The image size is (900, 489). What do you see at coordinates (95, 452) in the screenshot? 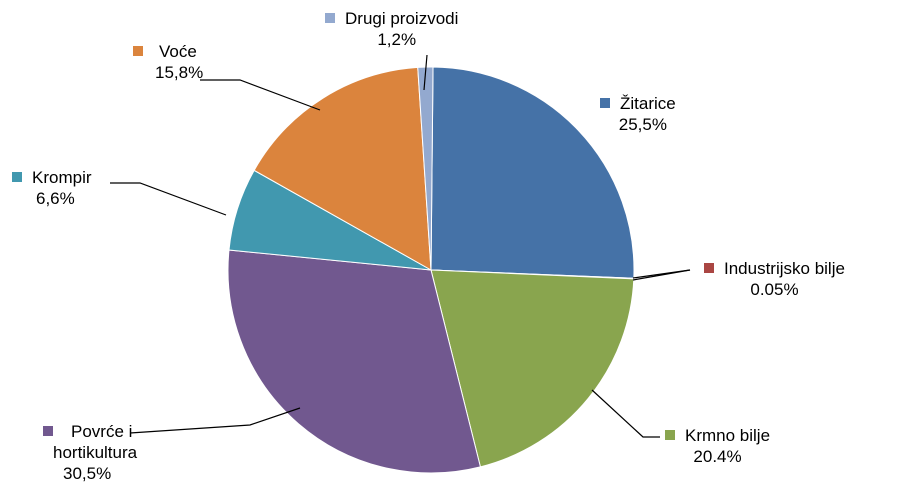
I see `label-povrce-name-line2: hortikultura` at bounding box center [95, 452].